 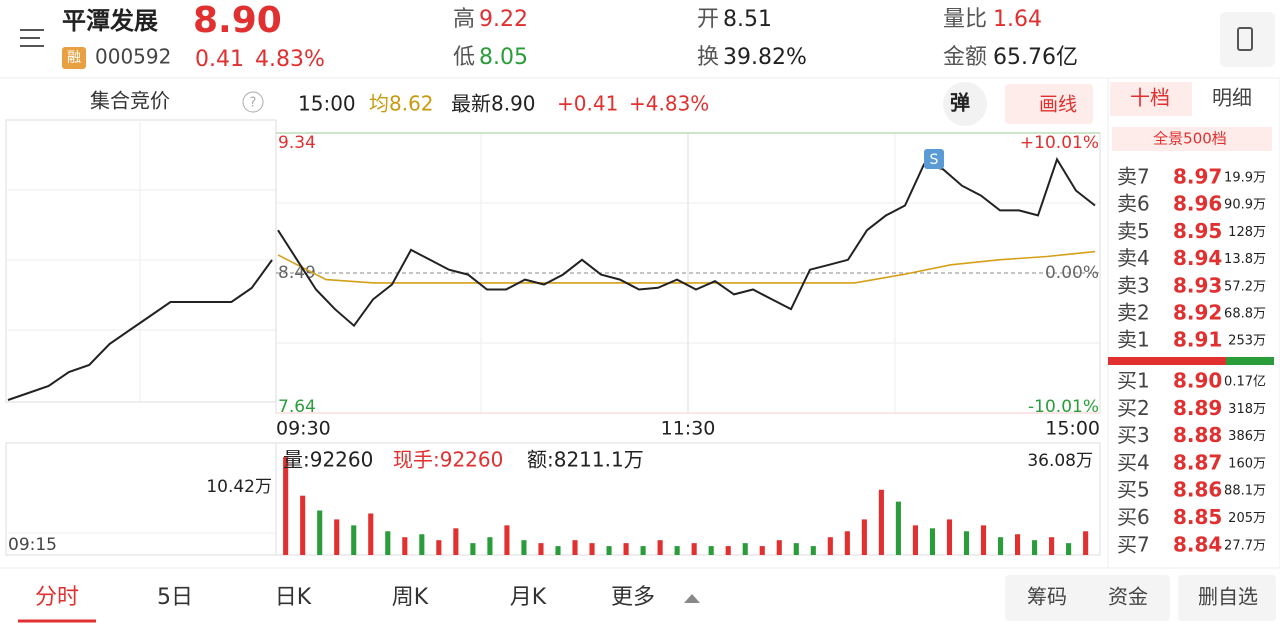 What do you see at coordinates (1245, 545) in the screenshot?
I see `label: 27.7万` at bounding box center [1245, 545].